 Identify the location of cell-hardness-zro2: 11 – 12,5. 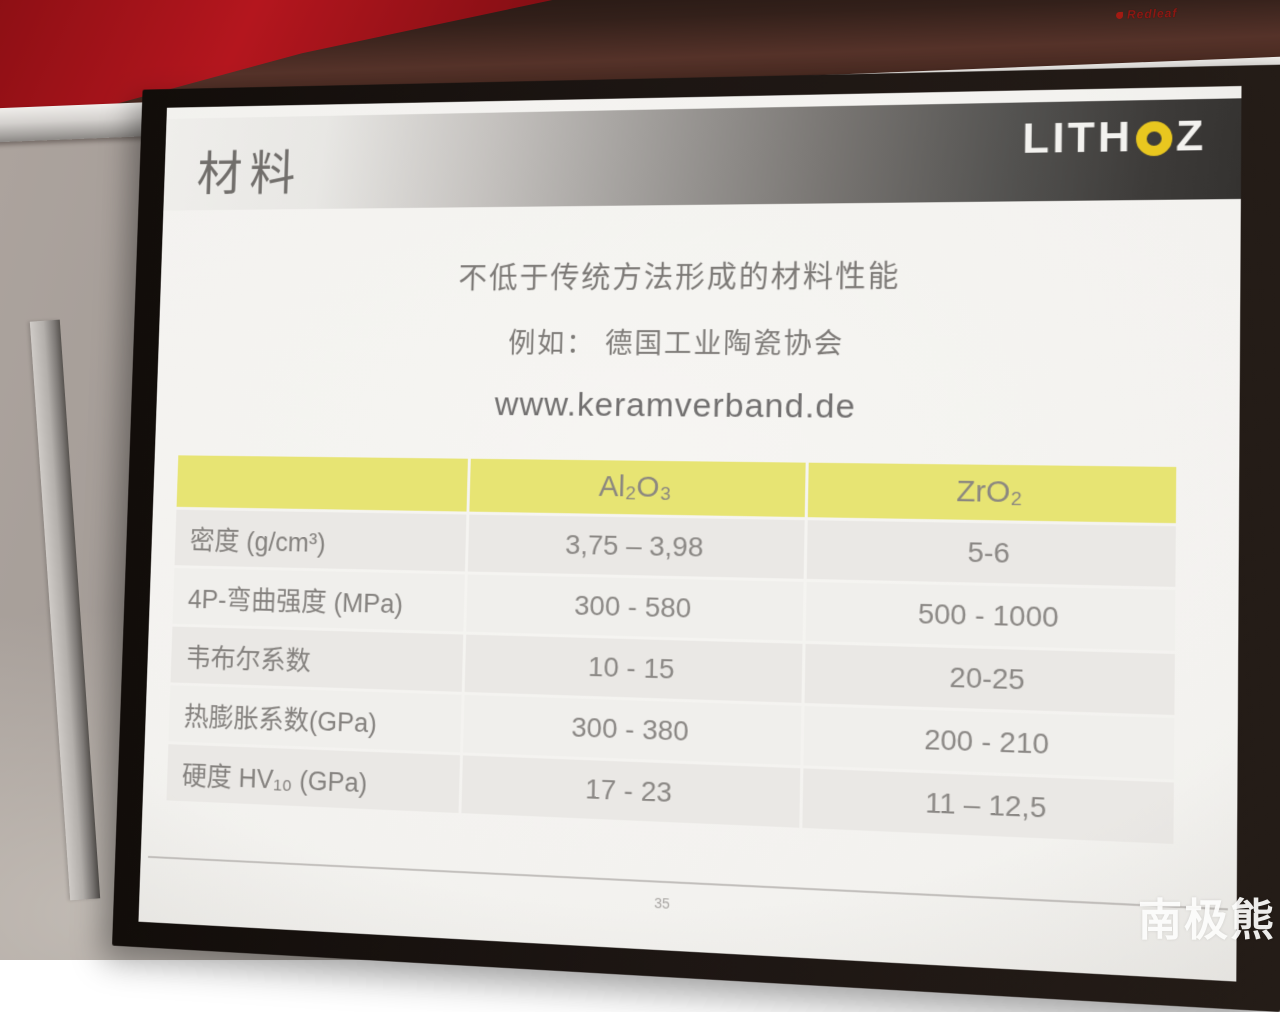
(988, 806).